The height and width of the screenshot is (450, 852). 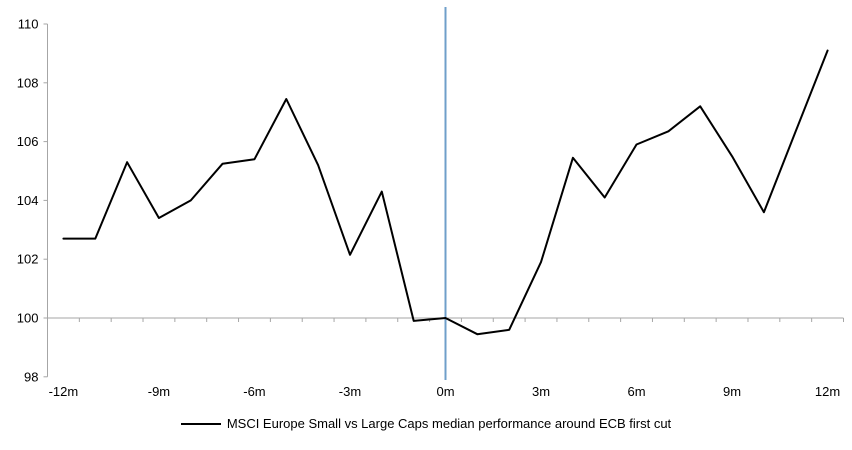 I want to click on y-axis-label: 104, so click(x=28, y=200).